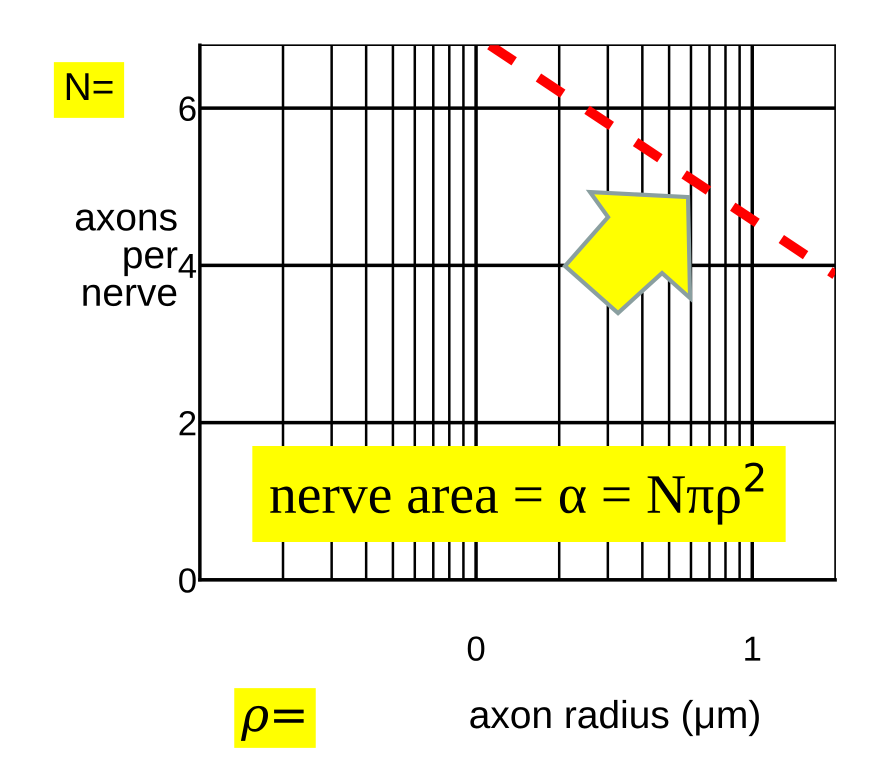  Describe the element at coordinates (127, 257) in the screenshot. I see `y-axis-title: axons per nerve` at that location.